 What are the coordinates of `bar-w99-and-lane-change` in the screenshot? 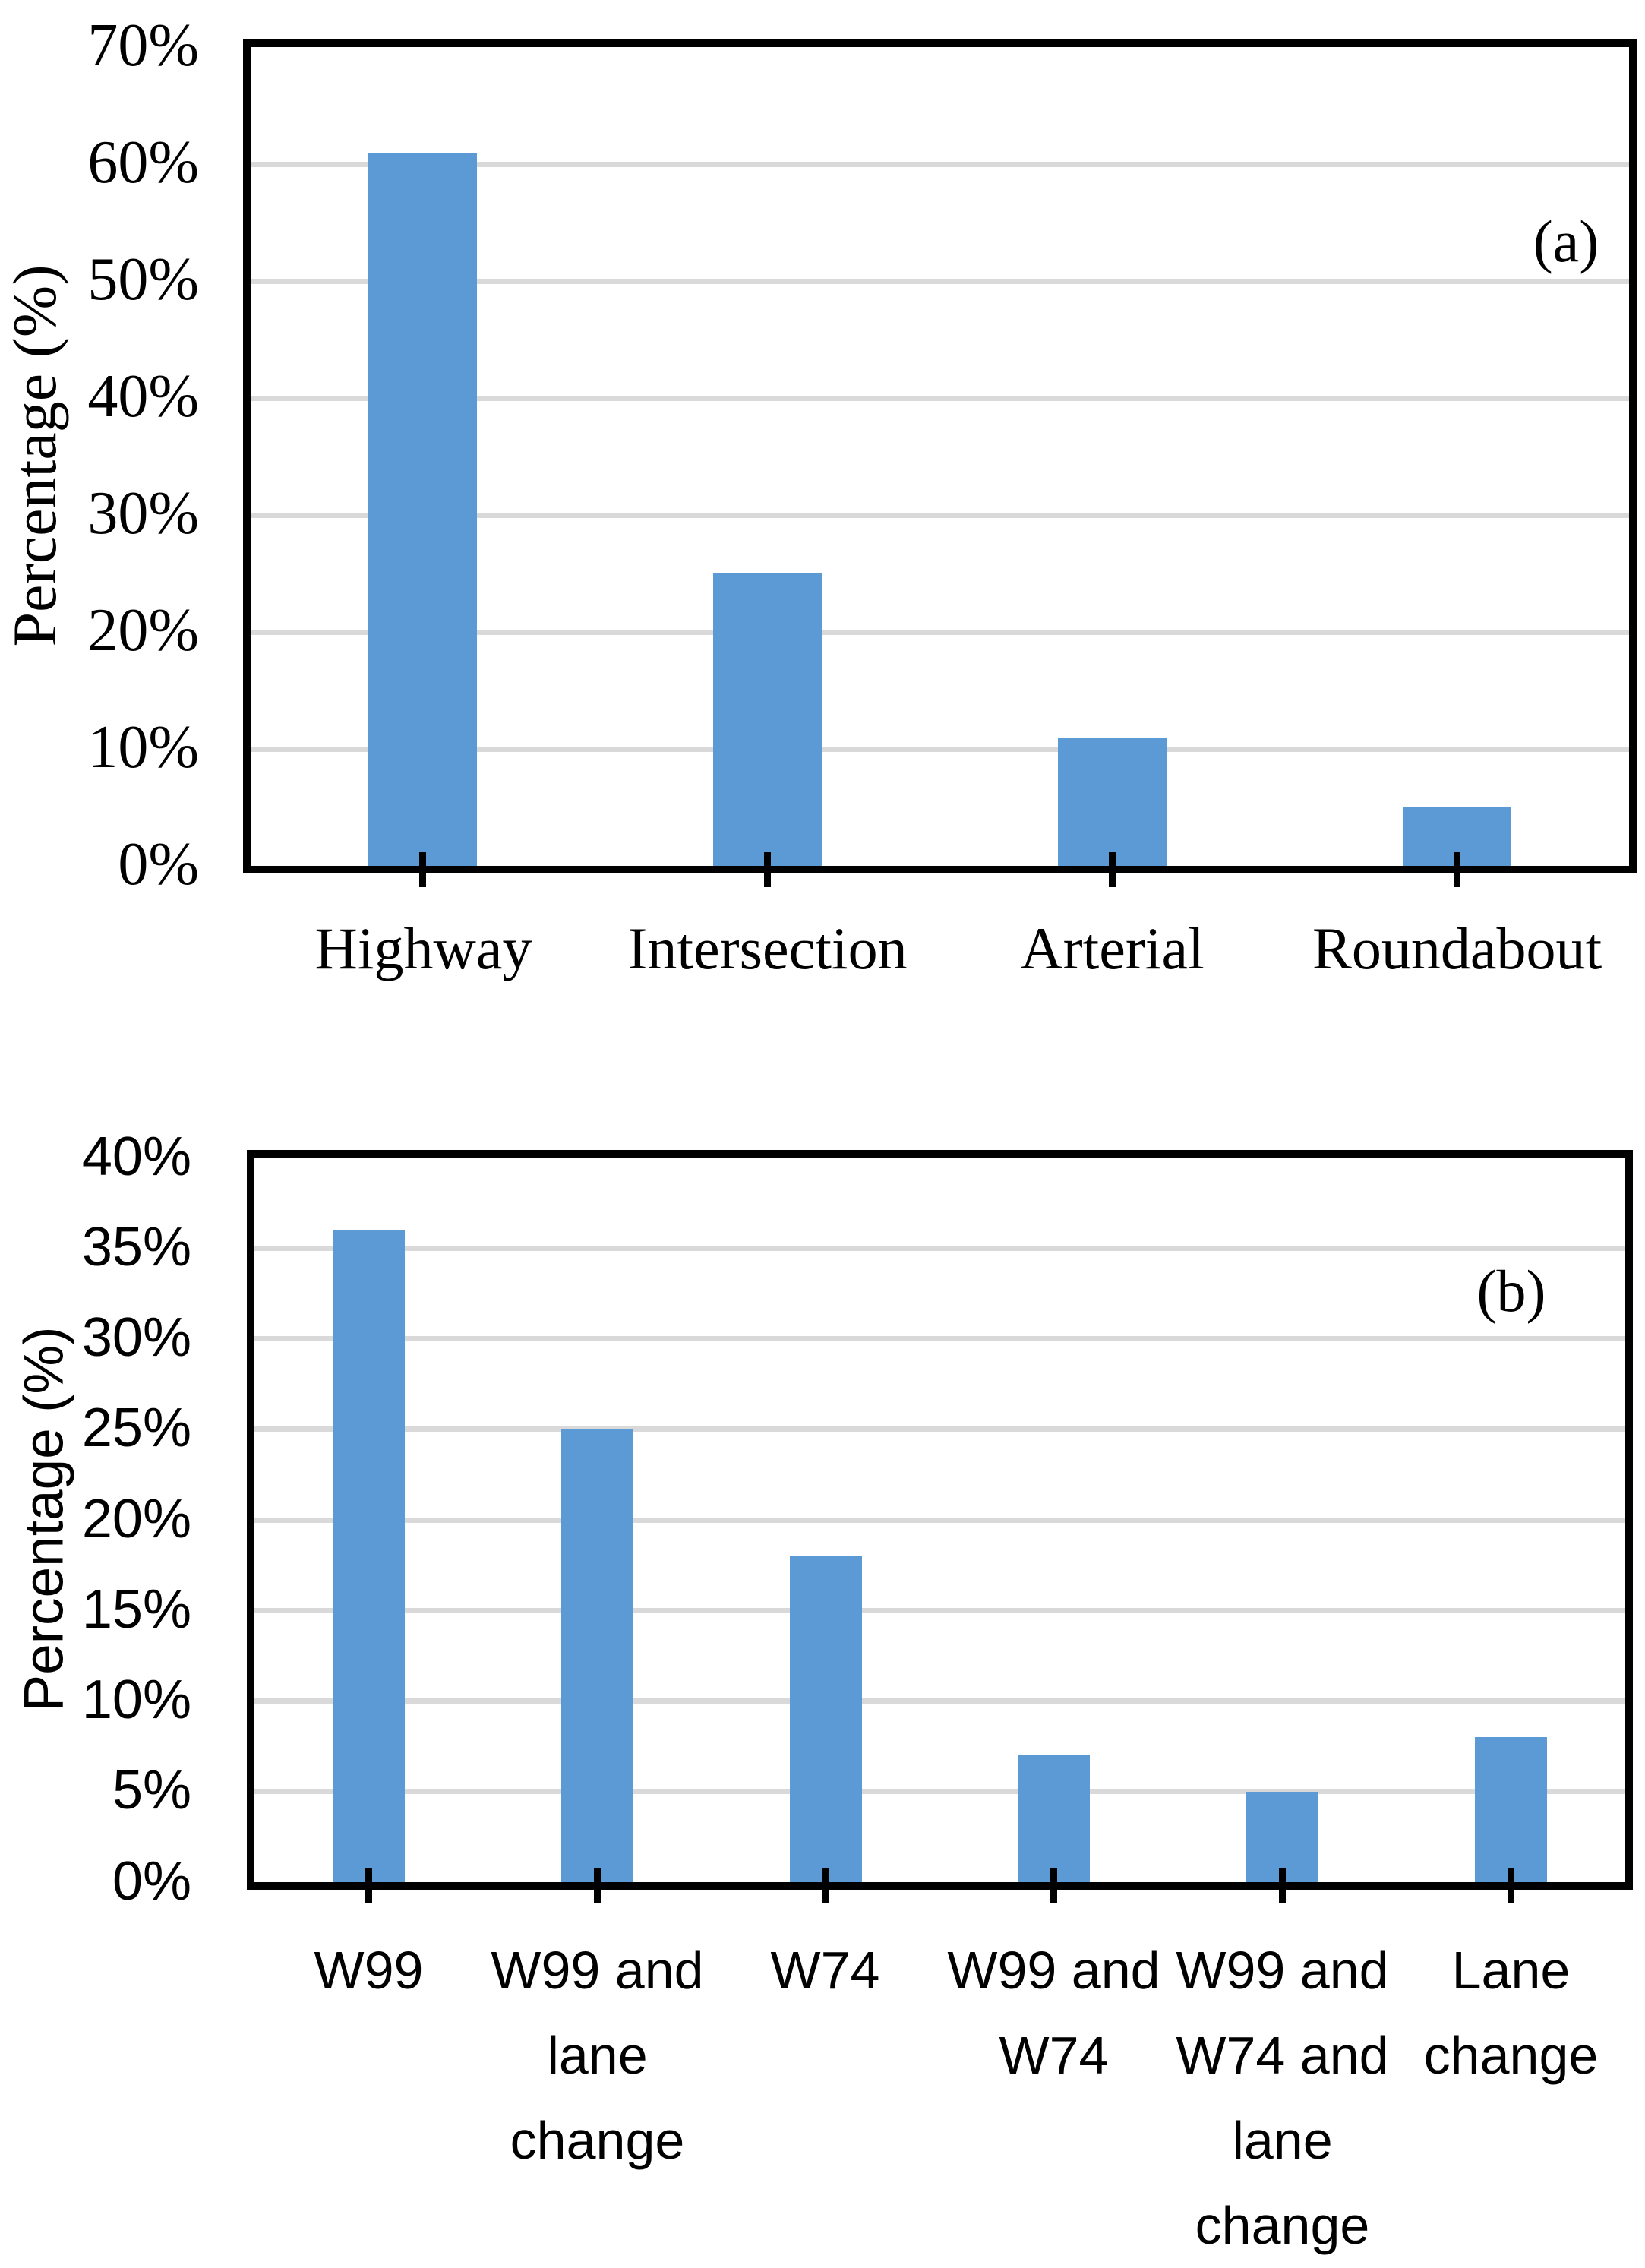 It's located at (597, 1655).